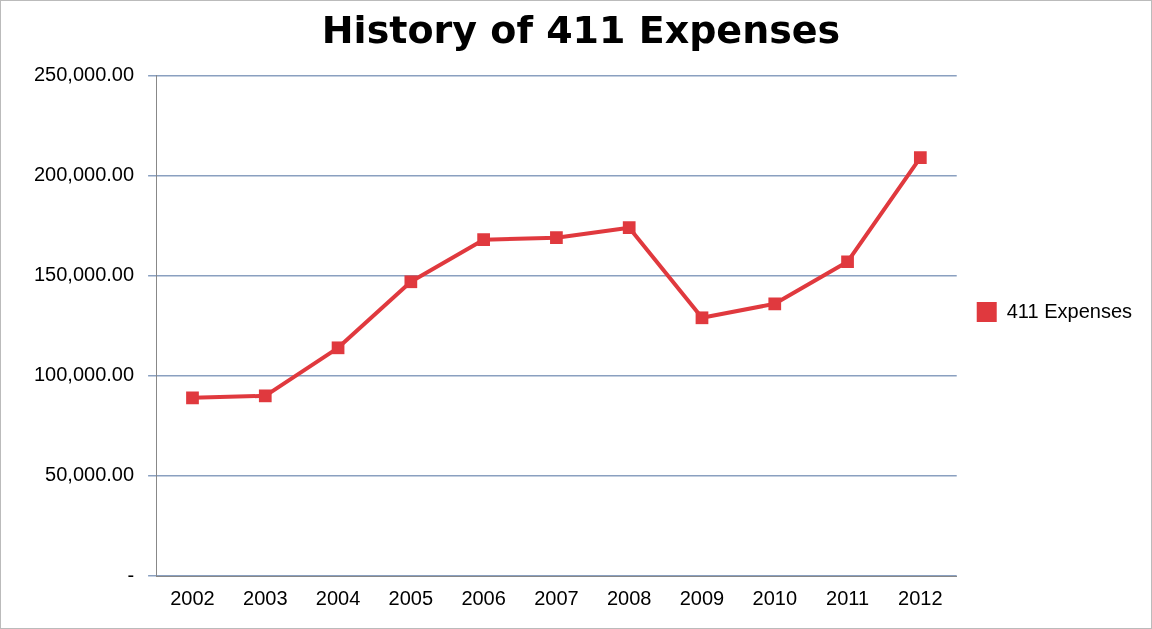 The image size is (1152, 629). I want to click on x-tick-label: 2002, so click(192, 597).